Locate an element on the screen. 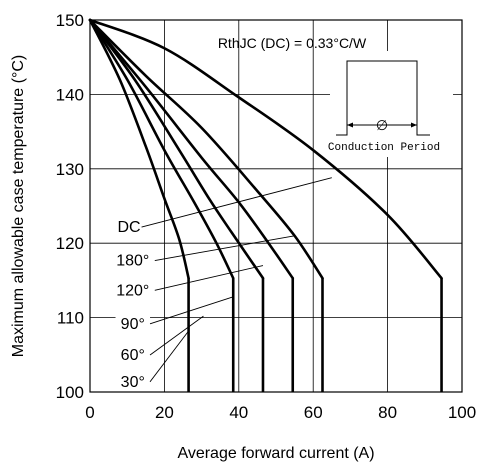  conduction-period-label: Conduction Period is located at coordinates (384, 148).